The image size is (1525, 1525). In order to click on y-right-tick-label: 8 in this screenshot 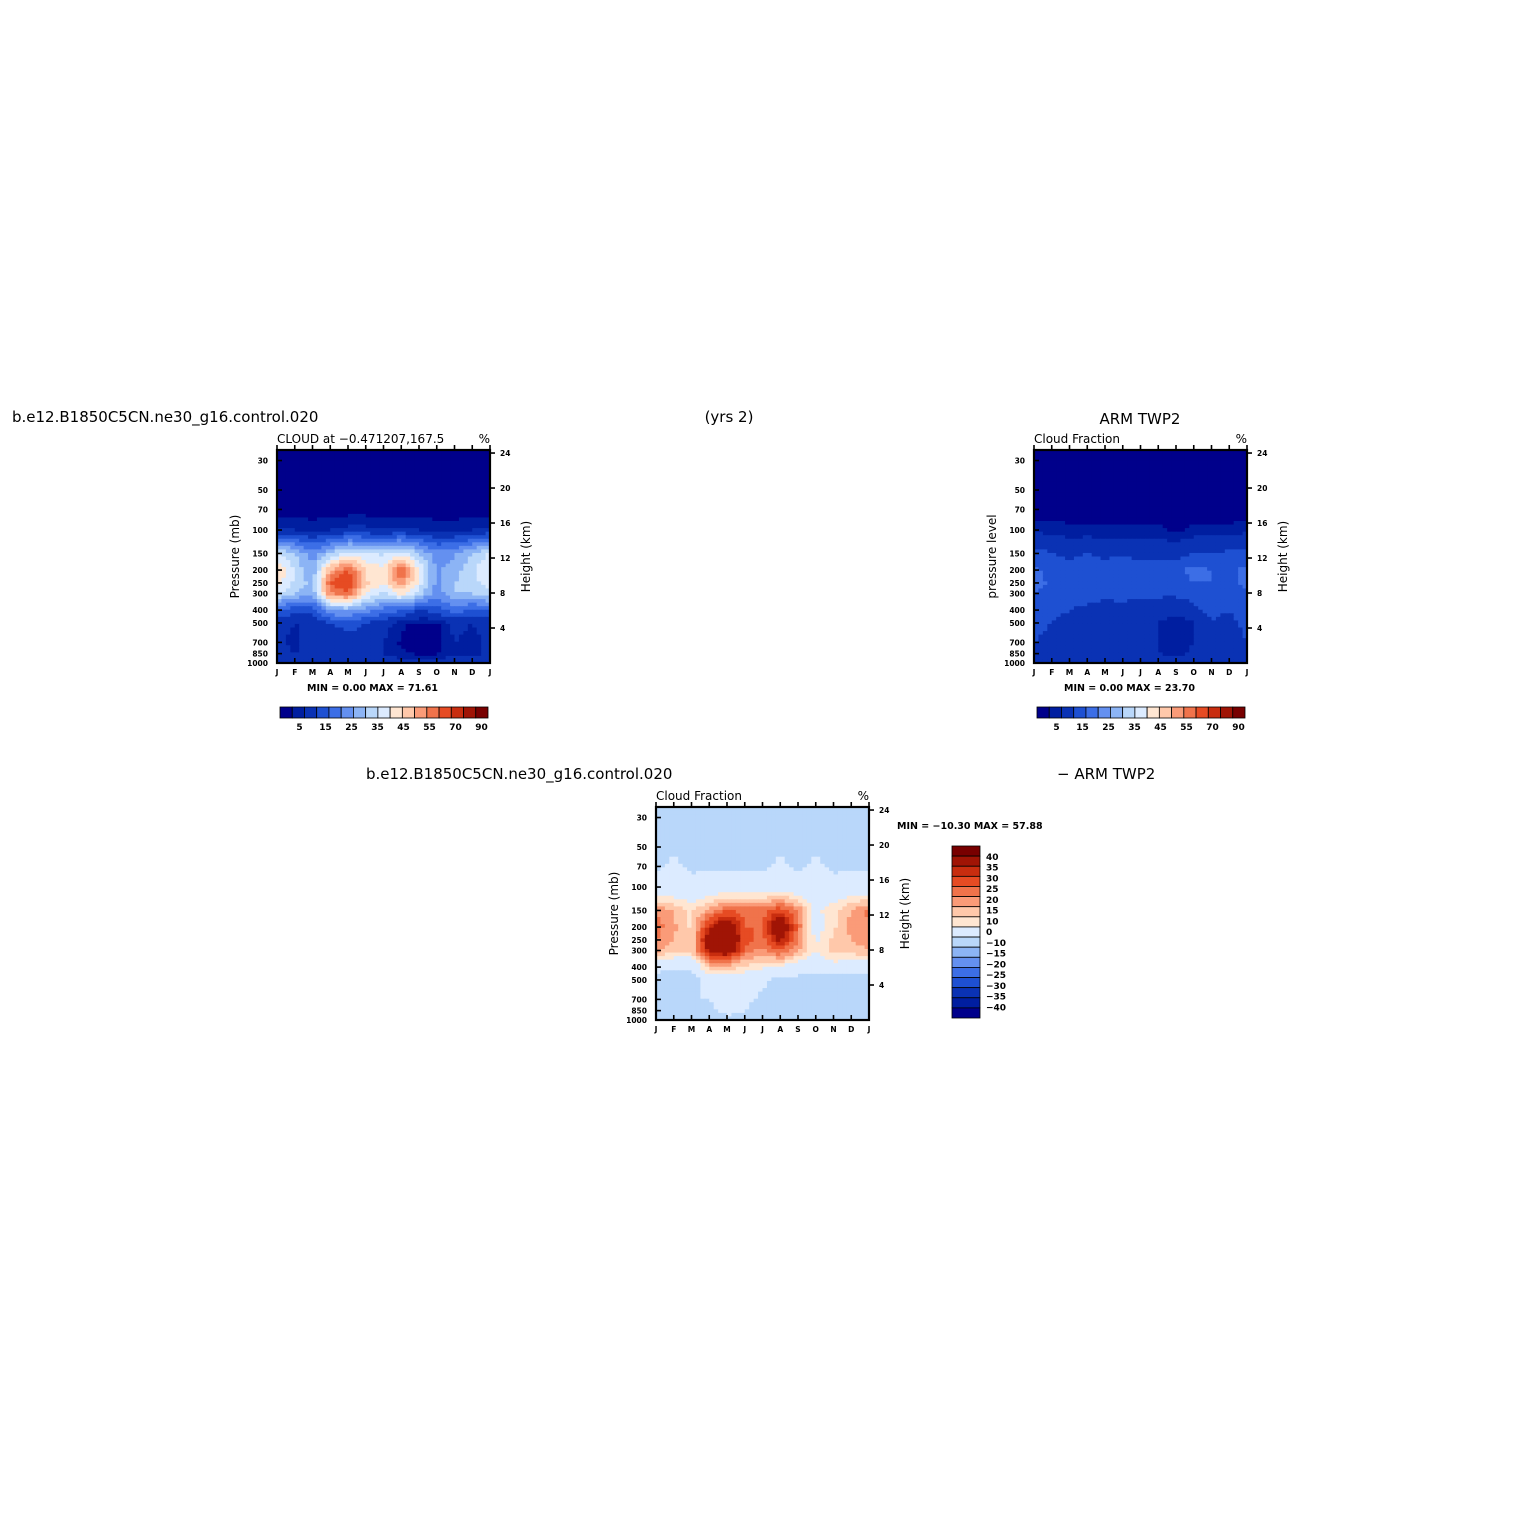, I will do `click(502, 593)`.